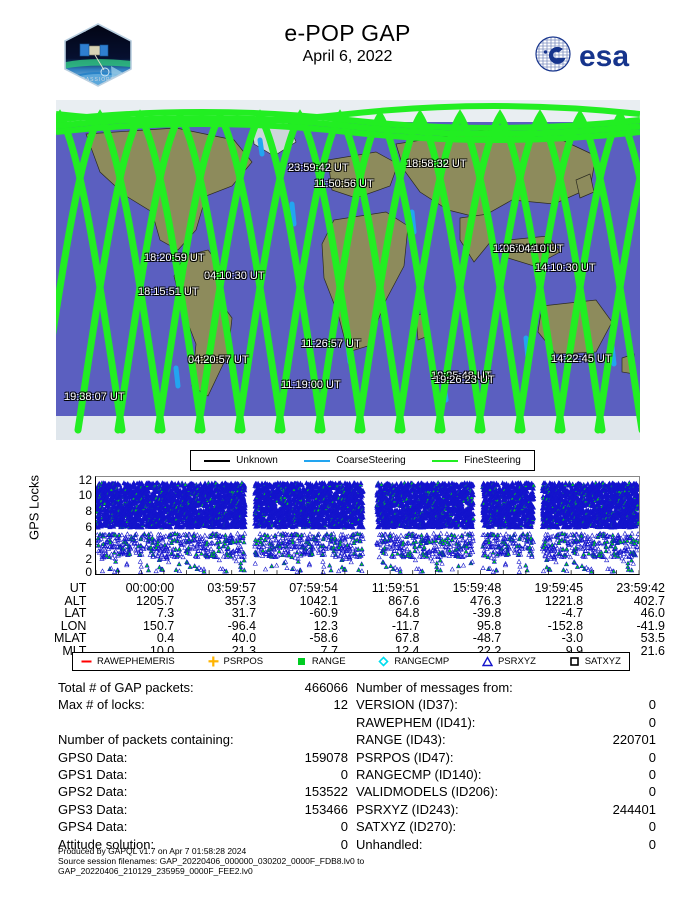  I want to click on plot-canvas, so click(367, 525).